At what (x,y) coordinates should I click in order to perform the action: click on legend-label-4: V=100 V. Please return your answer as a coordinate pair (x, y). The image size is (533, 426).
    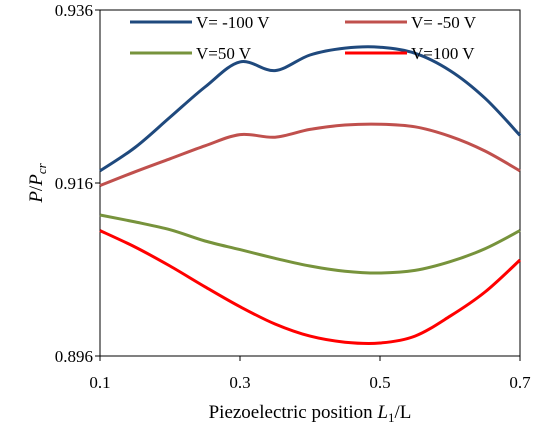
    Looking at the image, I should click on (443, 53).